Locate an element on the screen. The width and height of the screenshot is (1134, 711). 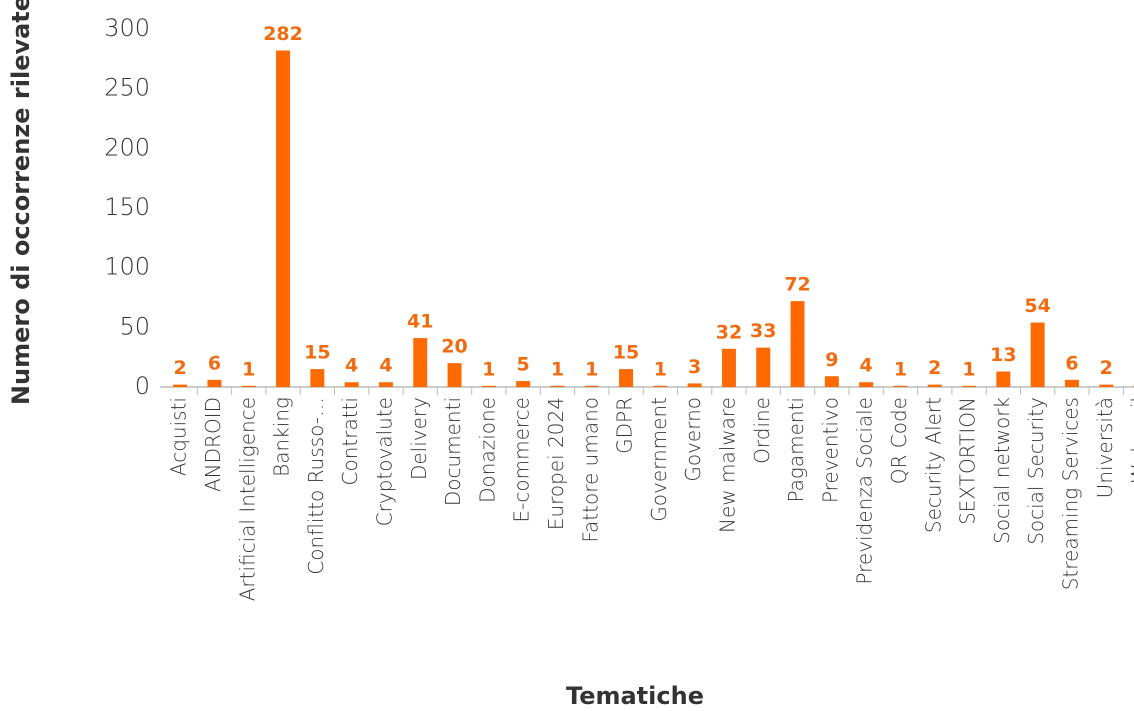
x-tick-label: Security Alert is located at coordinates (933, 465).